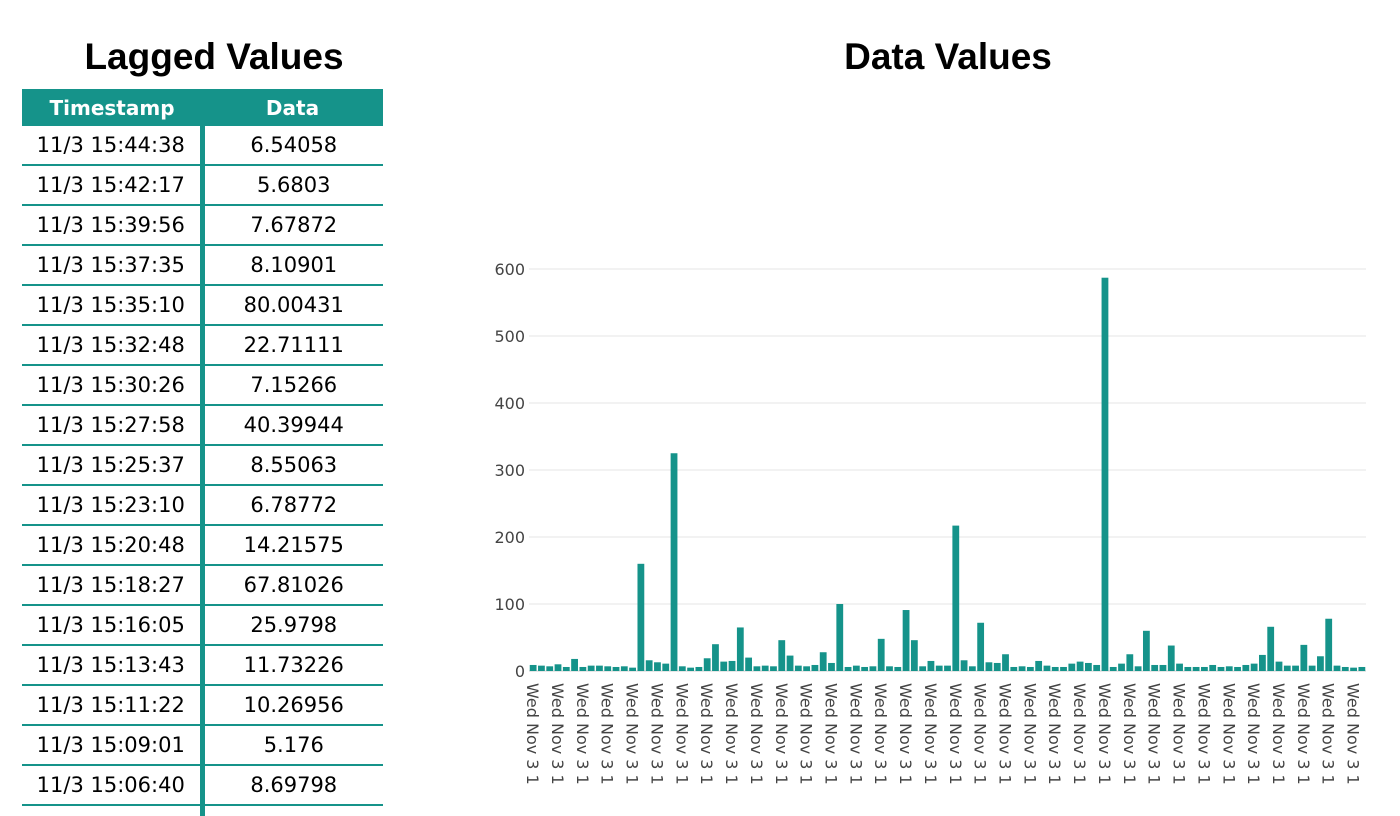  What do you see at coordinates (202, 745) in the screenshot?
I see `table-row: 11/3 15:09:01 5.176` at bounding box center [202, 745].